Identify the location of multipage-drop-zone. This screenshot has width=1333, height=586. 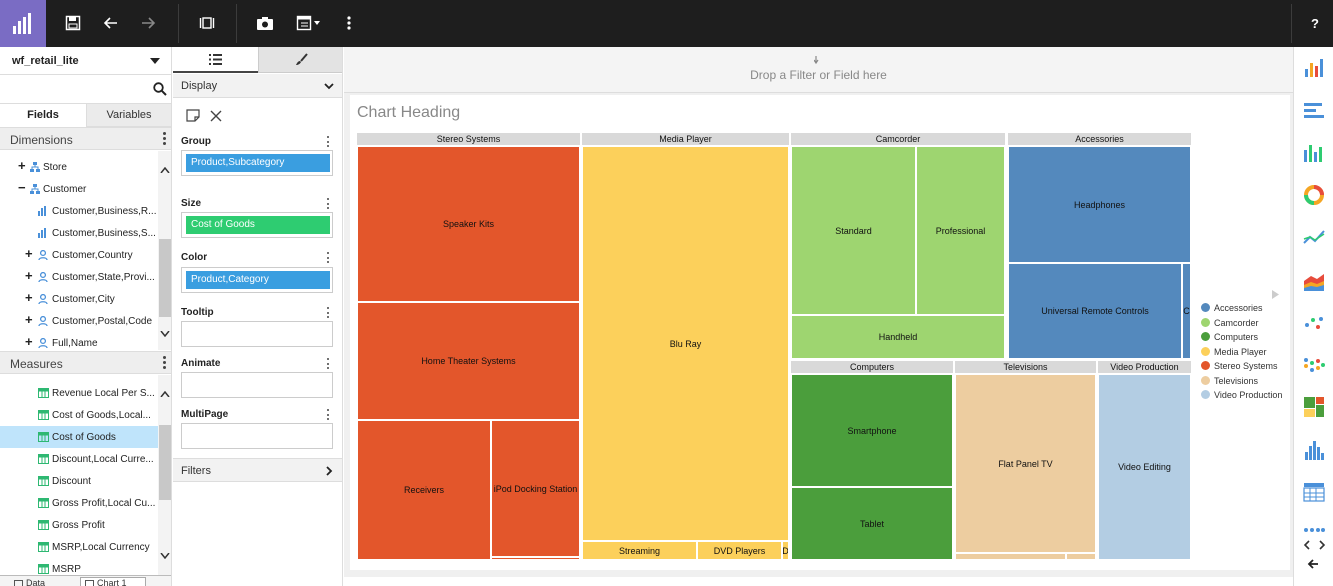
(257, 436).